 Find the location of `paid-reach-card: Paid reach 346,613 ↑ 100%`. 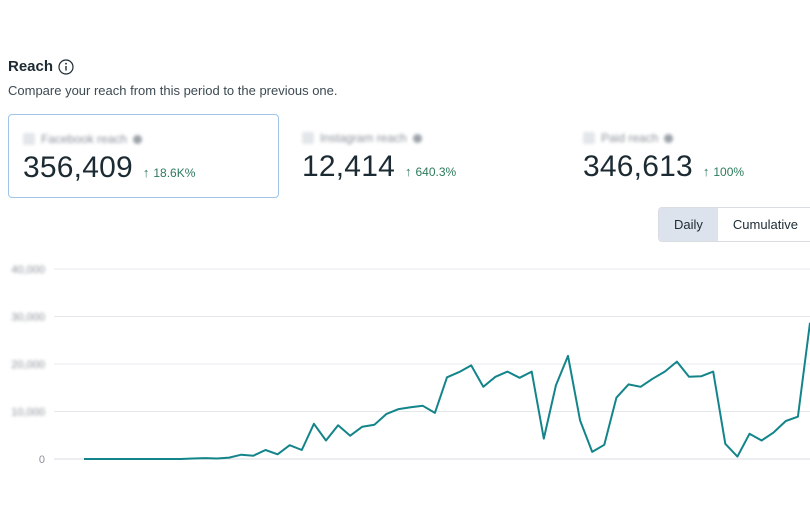

paid-reach-card: Paid reach 346,613 ↑ 100% is located at coordinates (684, 156).